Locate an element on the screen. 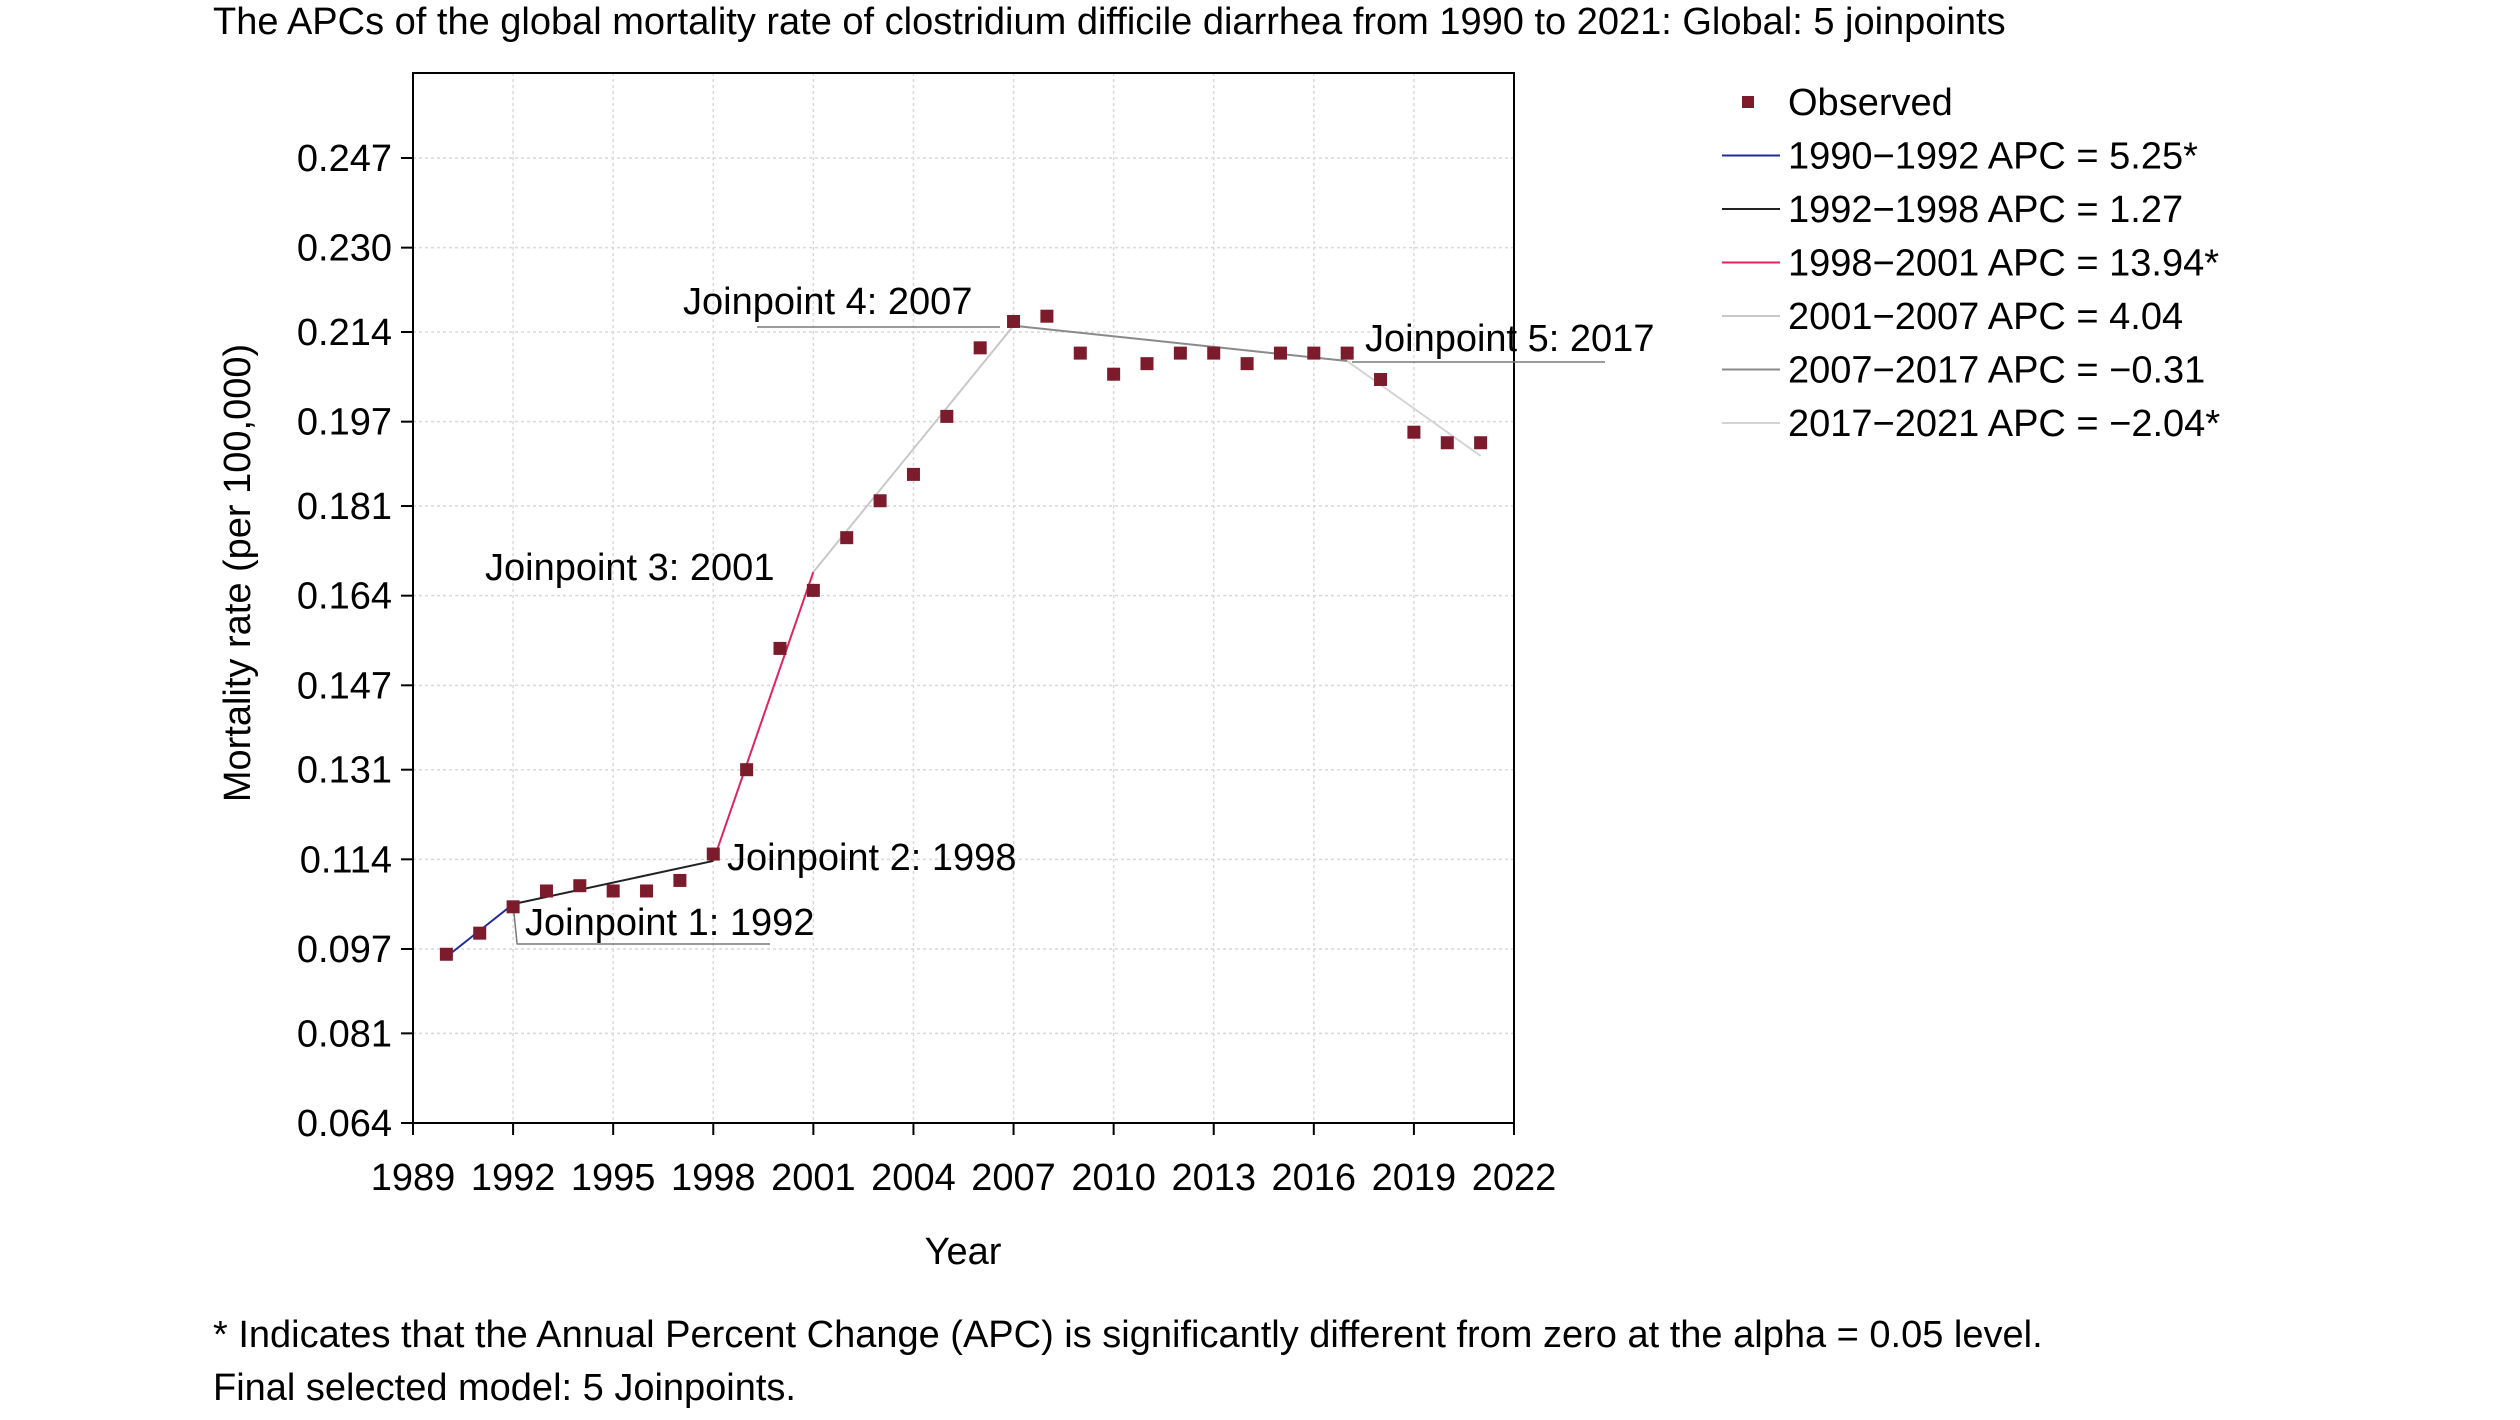 The image size is (2520, 1420). y-tick-label: 0.097 is located at coordinates (344, 950).